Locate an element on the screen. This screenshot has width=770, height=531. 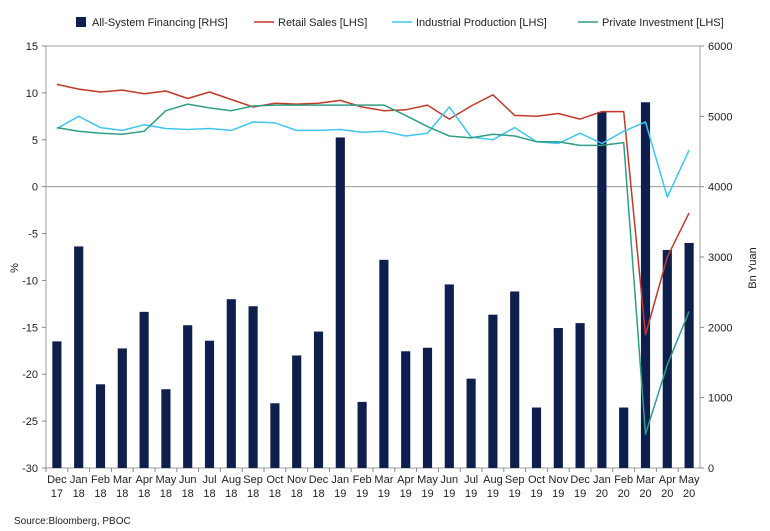
left-tick-label: -15 is located at coordinates (30, 328).